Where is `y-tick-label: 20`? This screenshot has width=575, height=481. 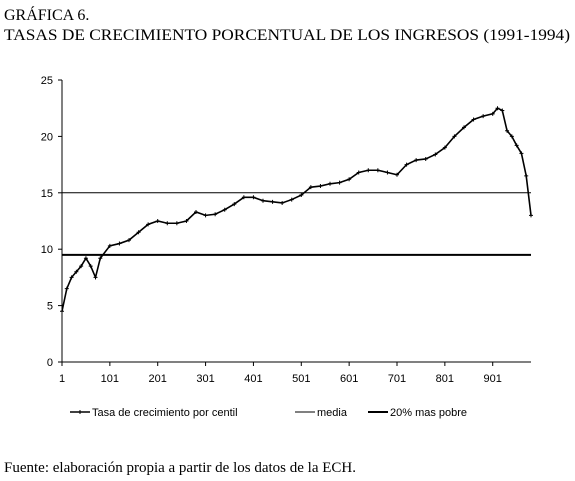
y-tick-label: 20 is located at coordinates (47, 137).